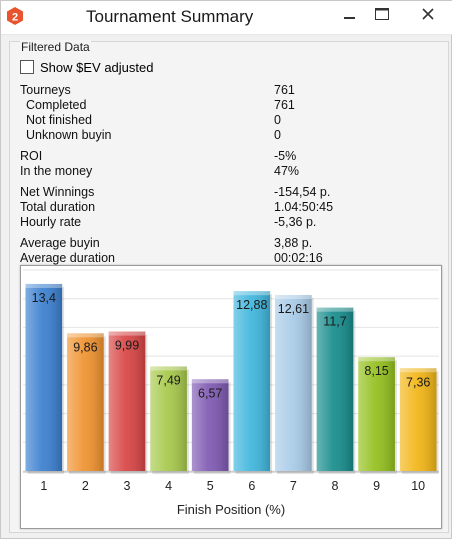  I want to click on x-tick-label: 5, so click(210, 486).